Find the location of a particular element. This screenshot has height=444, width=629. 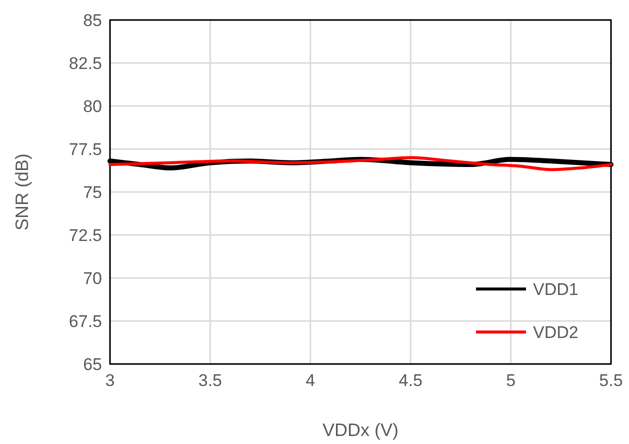

x-tick-label: 5 is located at coordinates (511, 380).